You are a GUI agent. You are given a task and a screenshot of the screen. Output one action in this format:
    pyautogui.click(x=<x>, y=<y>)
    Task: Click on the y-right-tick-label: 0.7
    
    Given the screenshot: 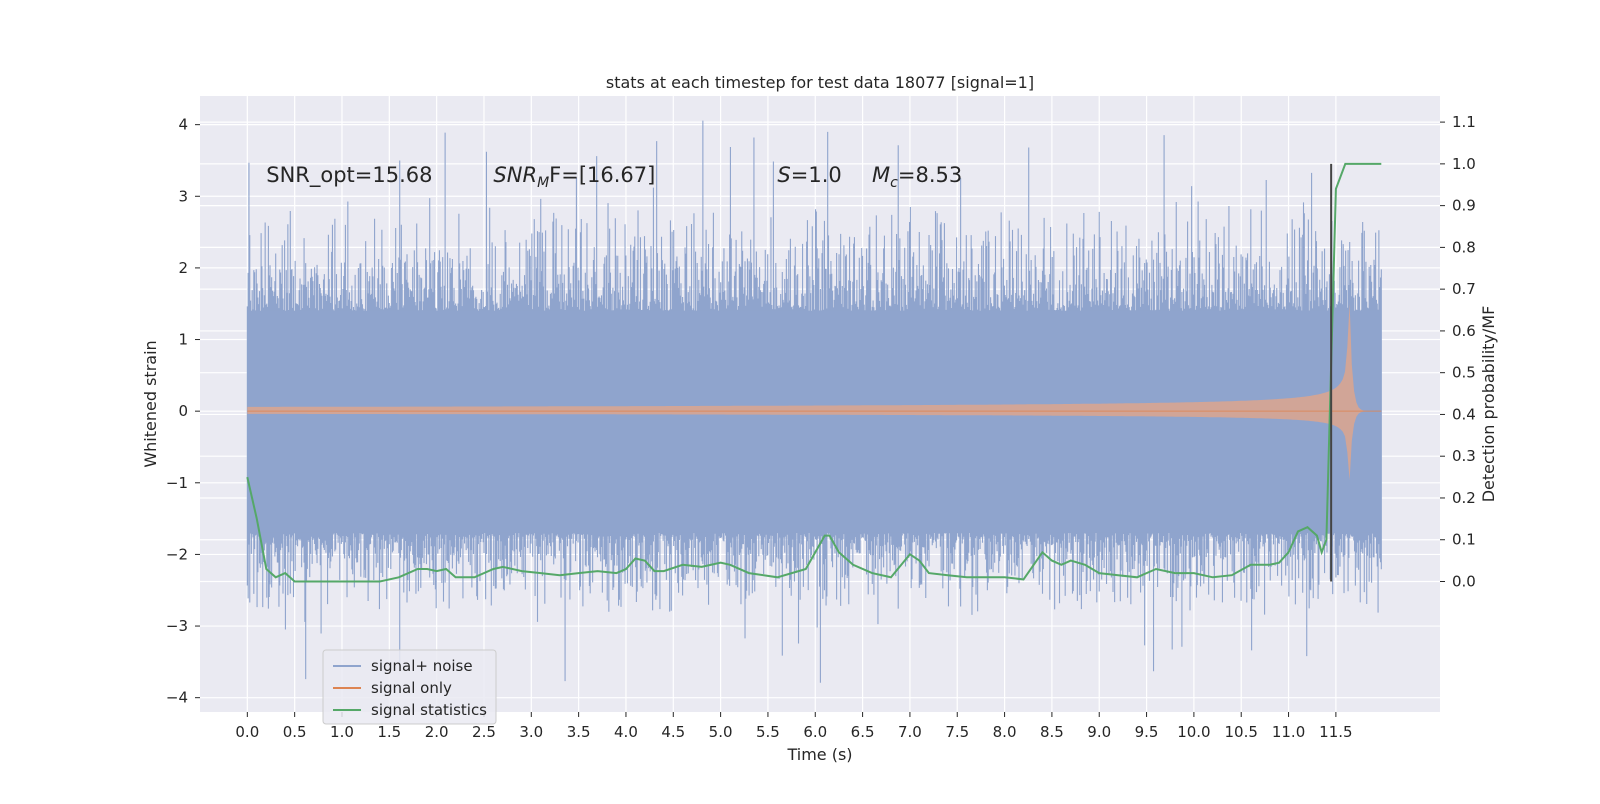 What is the action you would take?
    pyautogui.click(x=1464, y=289)
    